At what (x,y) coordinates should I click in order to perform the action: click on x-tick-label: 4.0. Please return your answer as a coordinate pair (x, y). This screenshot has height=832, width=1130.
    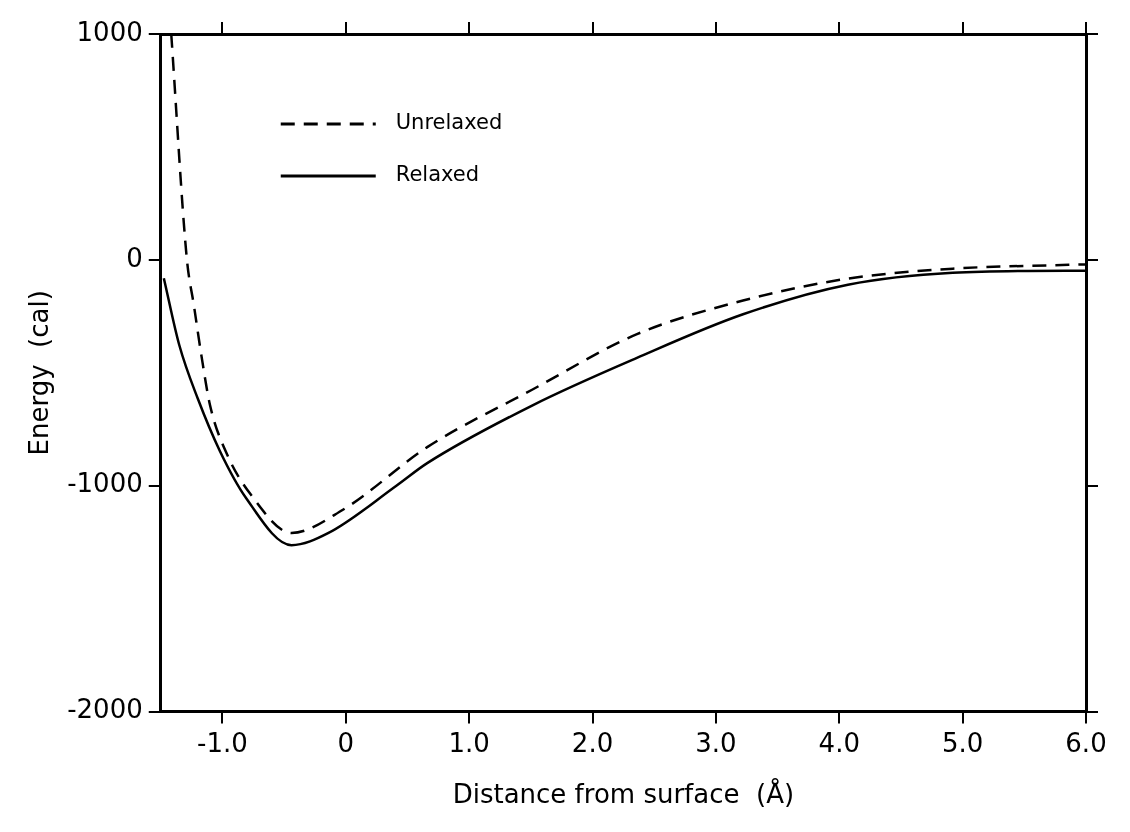
    Looking at the image, I should click on (839, 742).